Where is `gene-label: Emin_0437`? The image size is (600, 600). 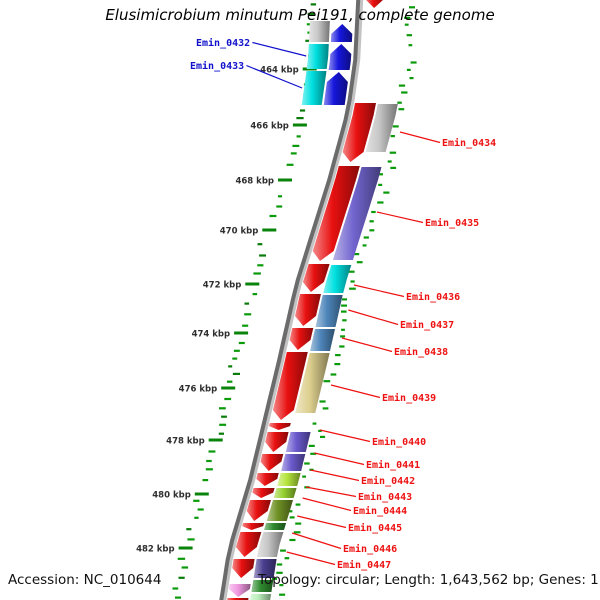 gene-label: Emin_0437 is located at coordinates (427, 325).